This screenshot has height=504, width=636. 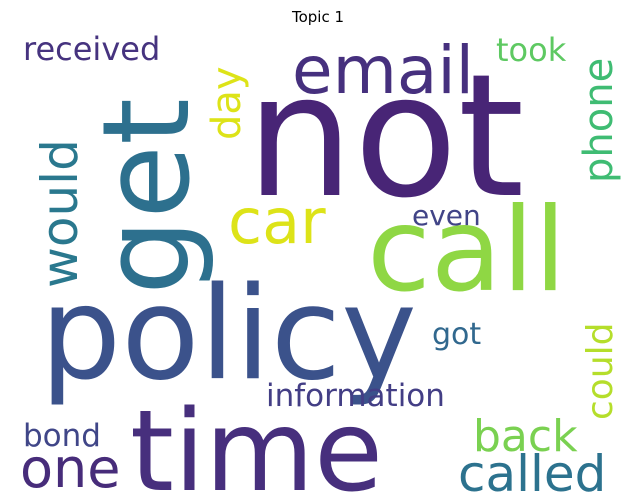 I want to click on word-email: email, so click(x=383, y=70).